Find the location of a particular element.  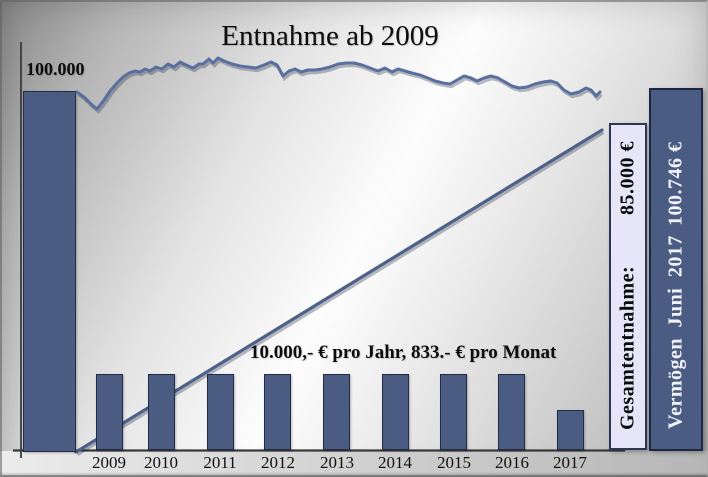

bar-2016 is located at coordinates (511, 412).